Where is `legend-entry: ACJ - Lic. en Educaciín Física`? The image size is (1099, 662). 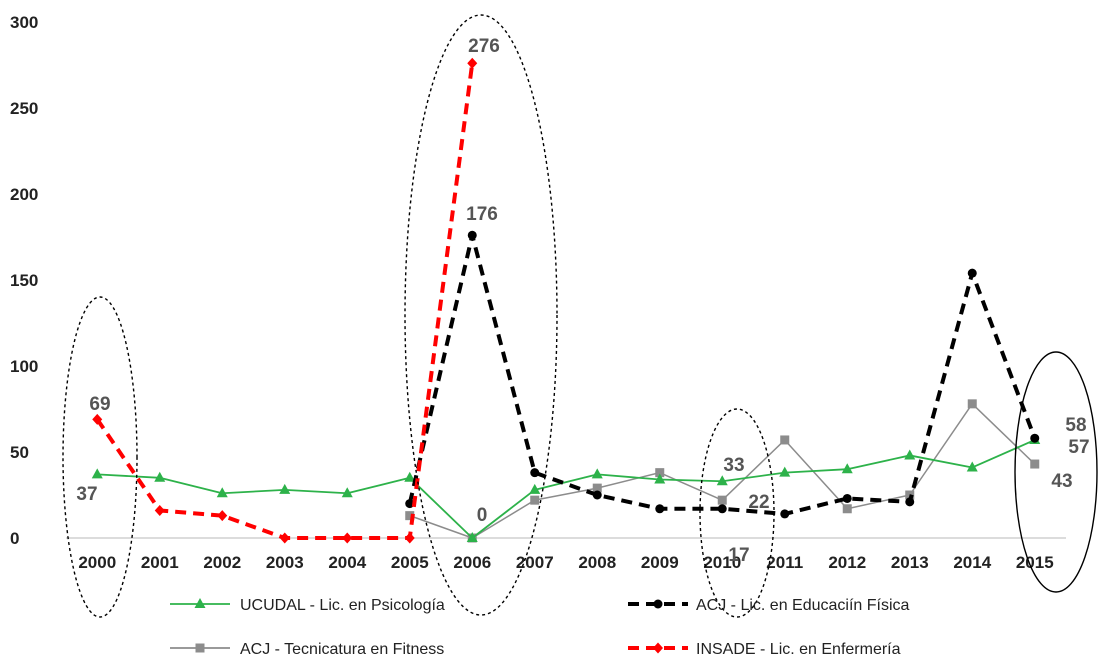 legend-entry: ACJ - Lic. en Educaciín Física is located at coordinates (769, 605).